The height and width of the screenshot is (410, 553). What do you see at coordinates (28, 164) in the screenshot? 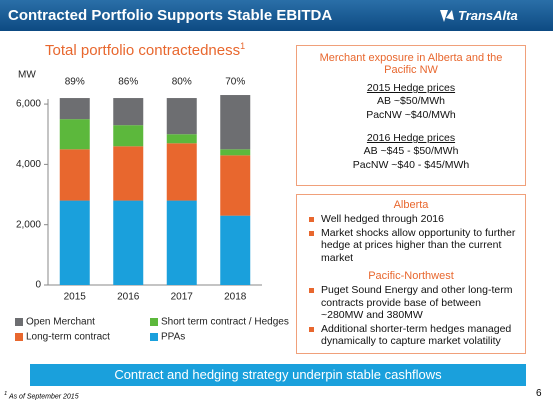
I see `y-tick-label: 4,000` at bounding box center [28, 164].